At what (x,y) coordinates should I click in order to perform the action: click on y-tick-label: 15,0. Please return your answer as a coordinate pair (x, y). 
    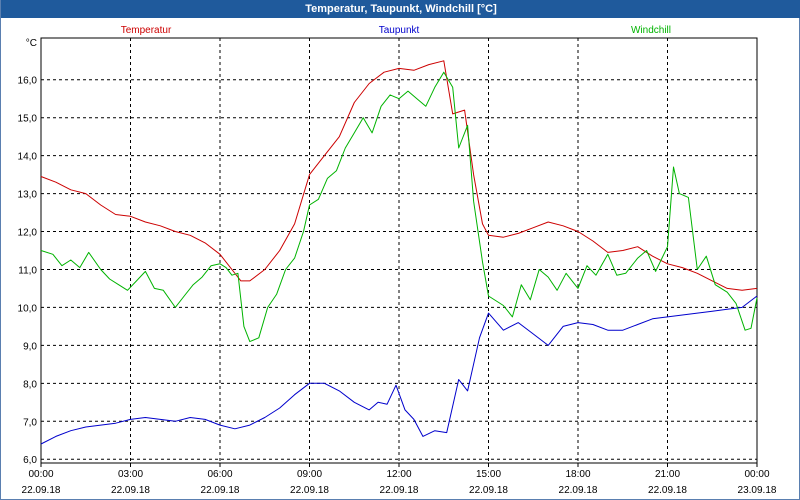
    Looking at the image, I should click on (28, 119).